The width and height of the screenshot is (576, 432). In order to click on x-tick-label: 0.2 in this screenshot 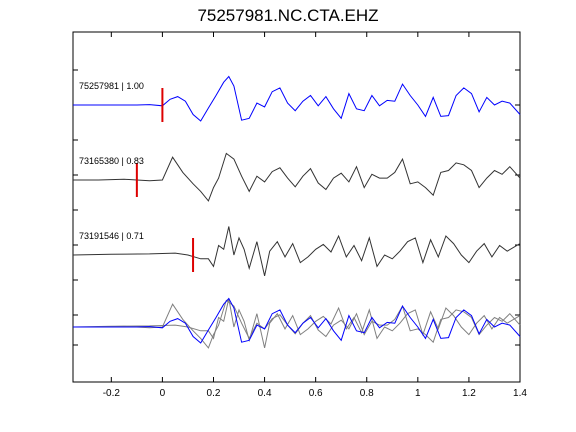, I will do `click(214, 393)`.